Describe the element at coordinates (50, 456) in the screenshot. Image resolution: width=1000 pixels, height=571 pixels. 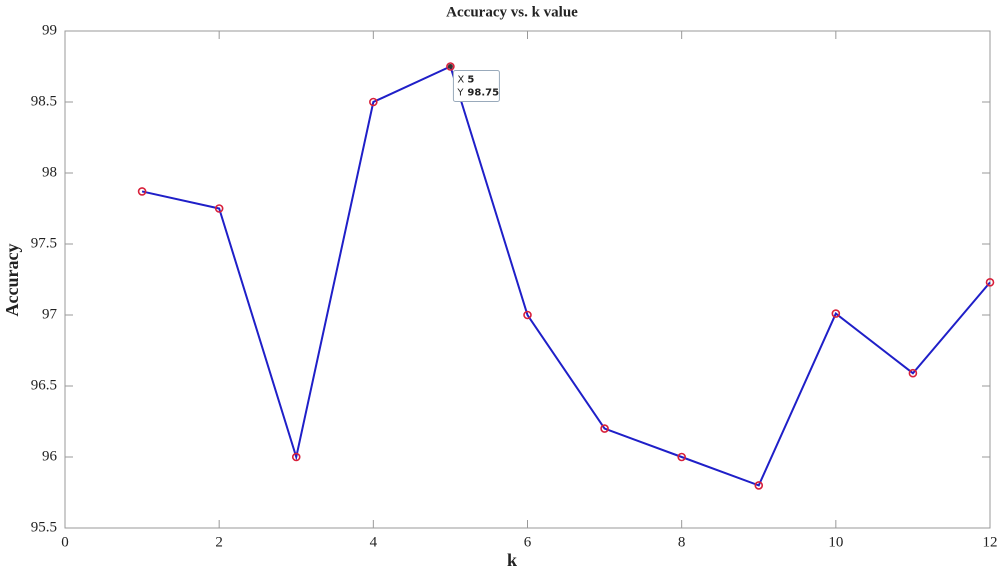
I see `y-tick-label: 96` at that location.